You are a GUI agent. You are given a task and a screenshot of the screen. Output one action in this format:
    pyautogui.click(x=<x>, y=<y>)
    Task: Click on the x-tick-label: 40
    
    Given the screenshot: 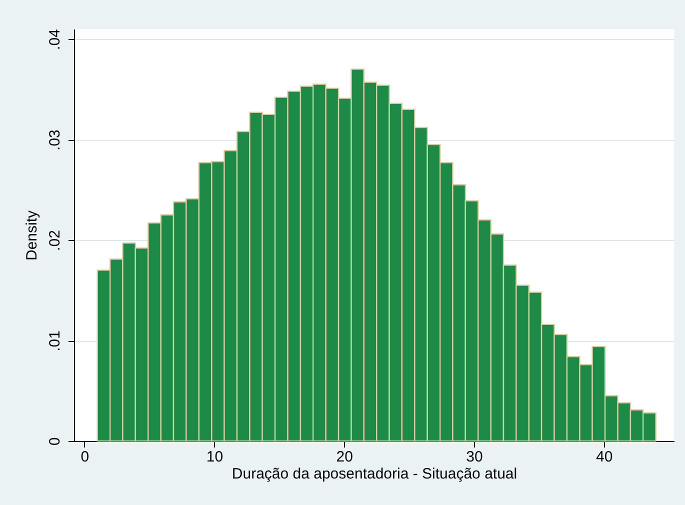 What is the action you would take?
    pyautogui.click(x=604, y=457)
    